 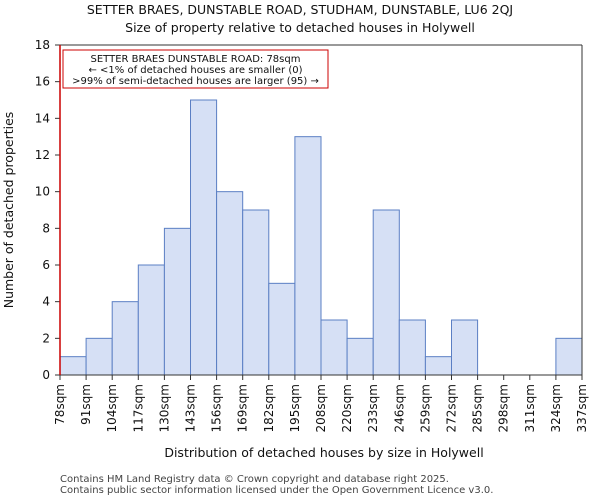 What do you see at coordinates (42, 45) in the screenshot?
I see `y-tick-label: 18` at bounding box center [42, 45].